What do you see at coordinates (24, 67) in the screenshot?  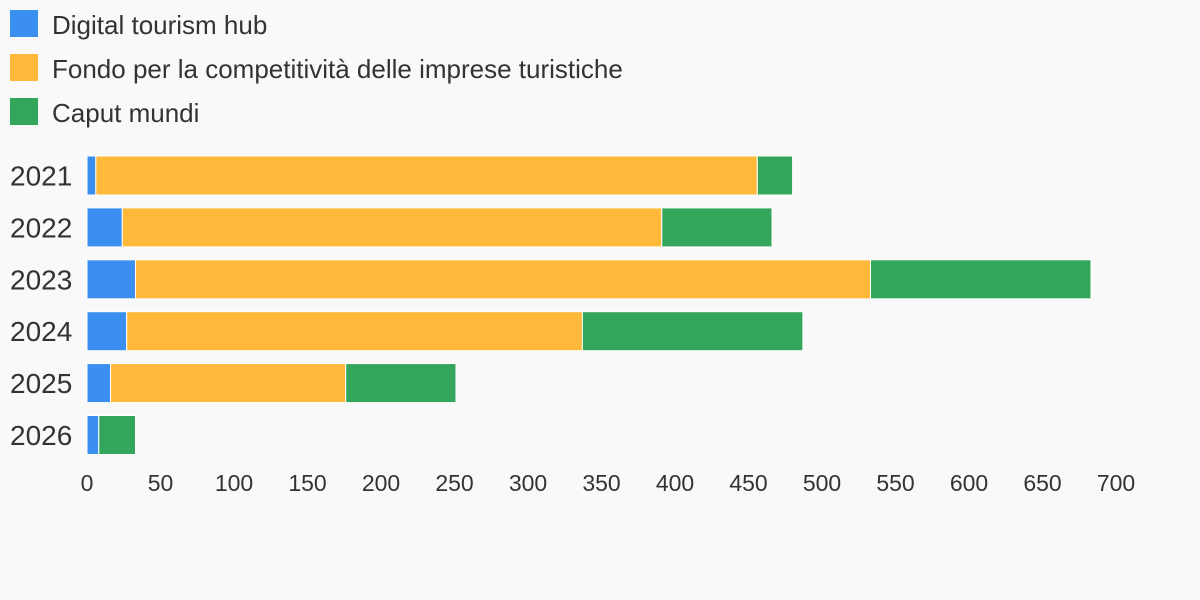 I see `legend-swatch-fondo-per-la-competitivita-delle-imprese-turistiche` at bounding box center [24, 67].